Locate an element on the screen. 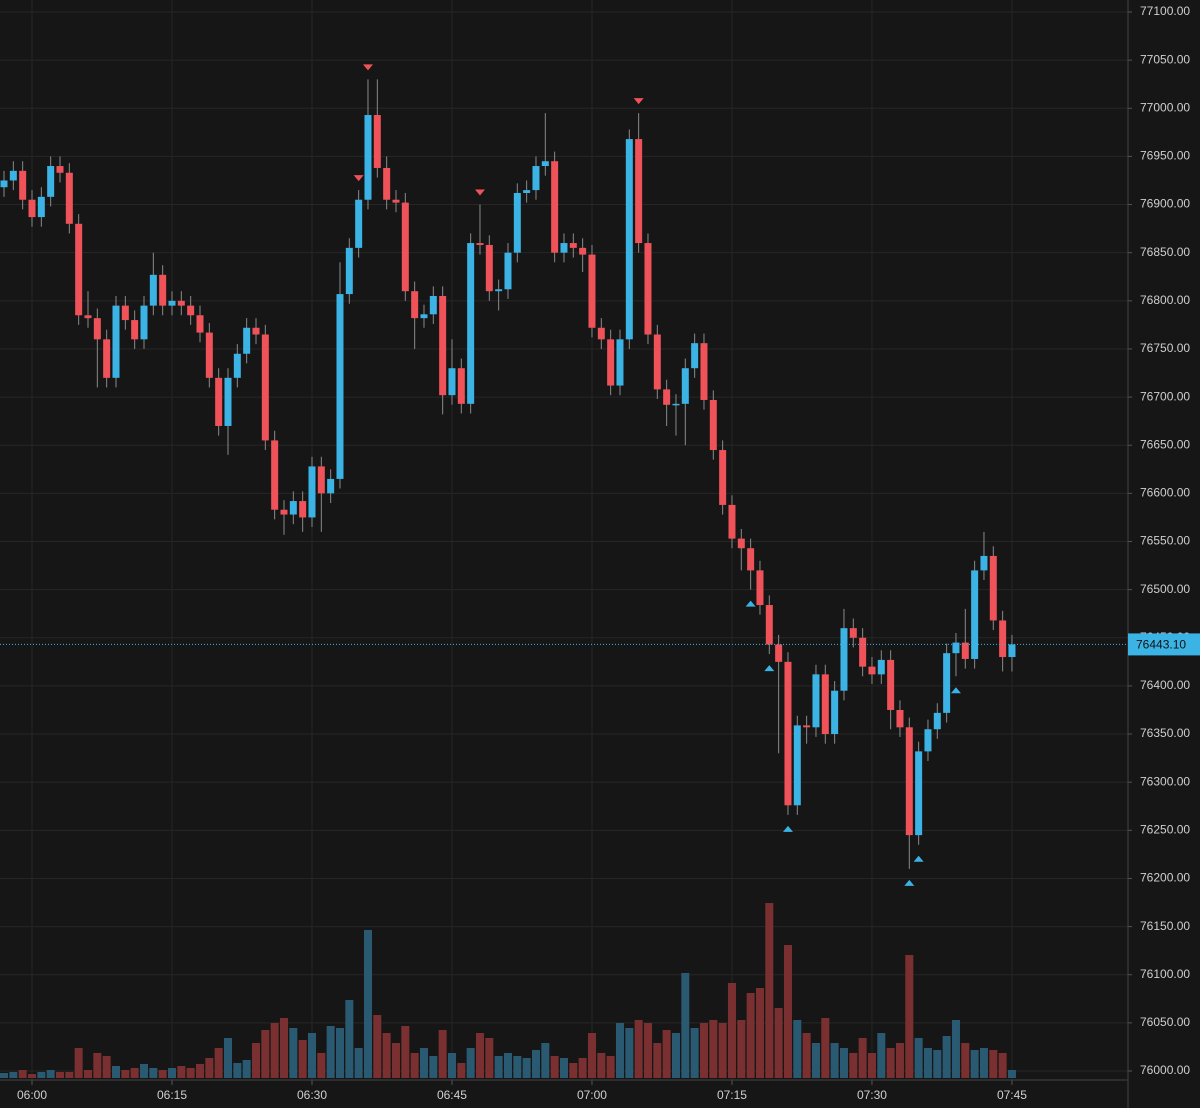 This screenshot has width=1200, height=1108. last-price-label: 76443.10 is located at coordinates (1161, 645).